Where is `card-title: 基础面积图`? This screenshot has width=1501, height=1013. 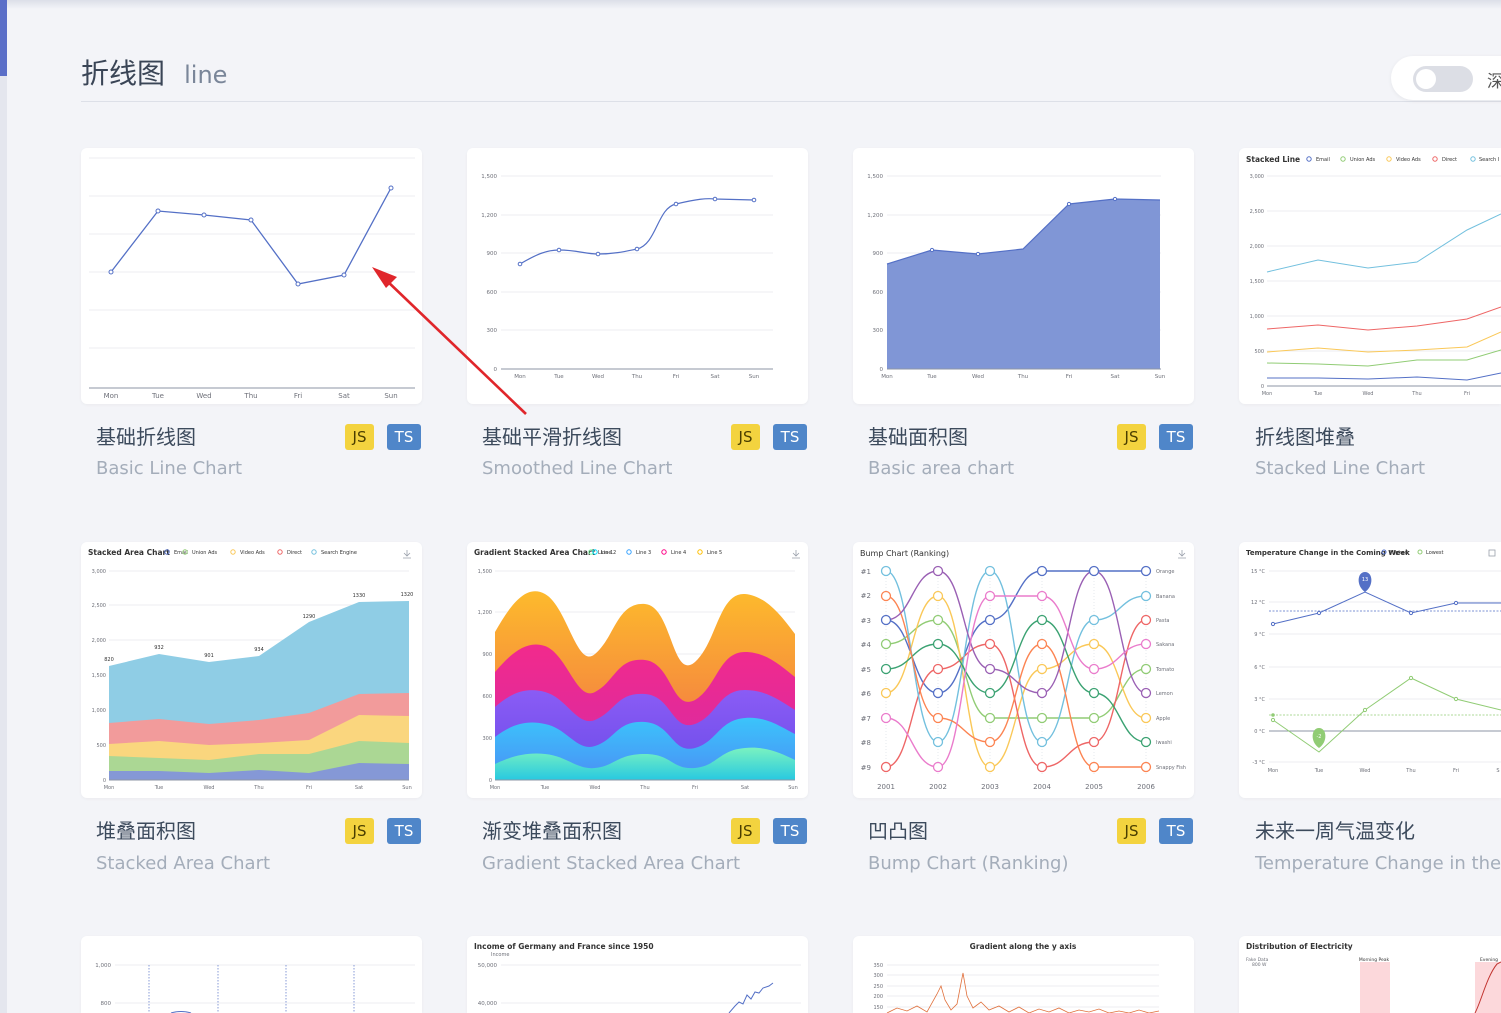
card-title: 基础面积图 is located at coordinates (918, 437).